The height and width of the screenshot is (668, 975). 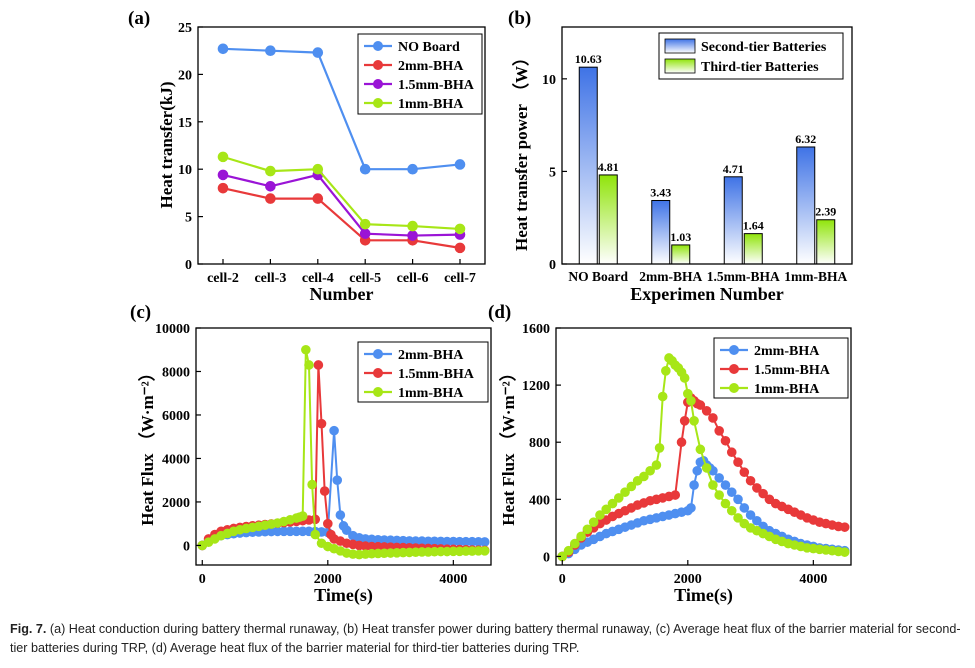 What do you see at coordinates (703, 595) in the screenshot?
I see `panel-d-x-axis-label: Time(s)` at bounding box center [703, 595].